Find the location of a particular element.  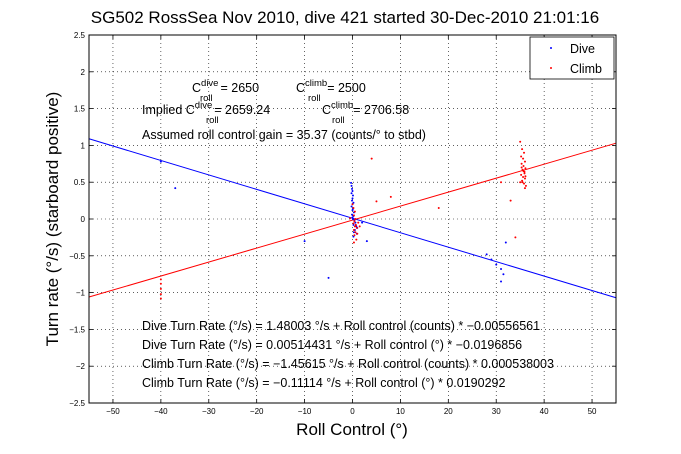

x-axis-label: Roll Control (°) is located at coordinates (352, 429).